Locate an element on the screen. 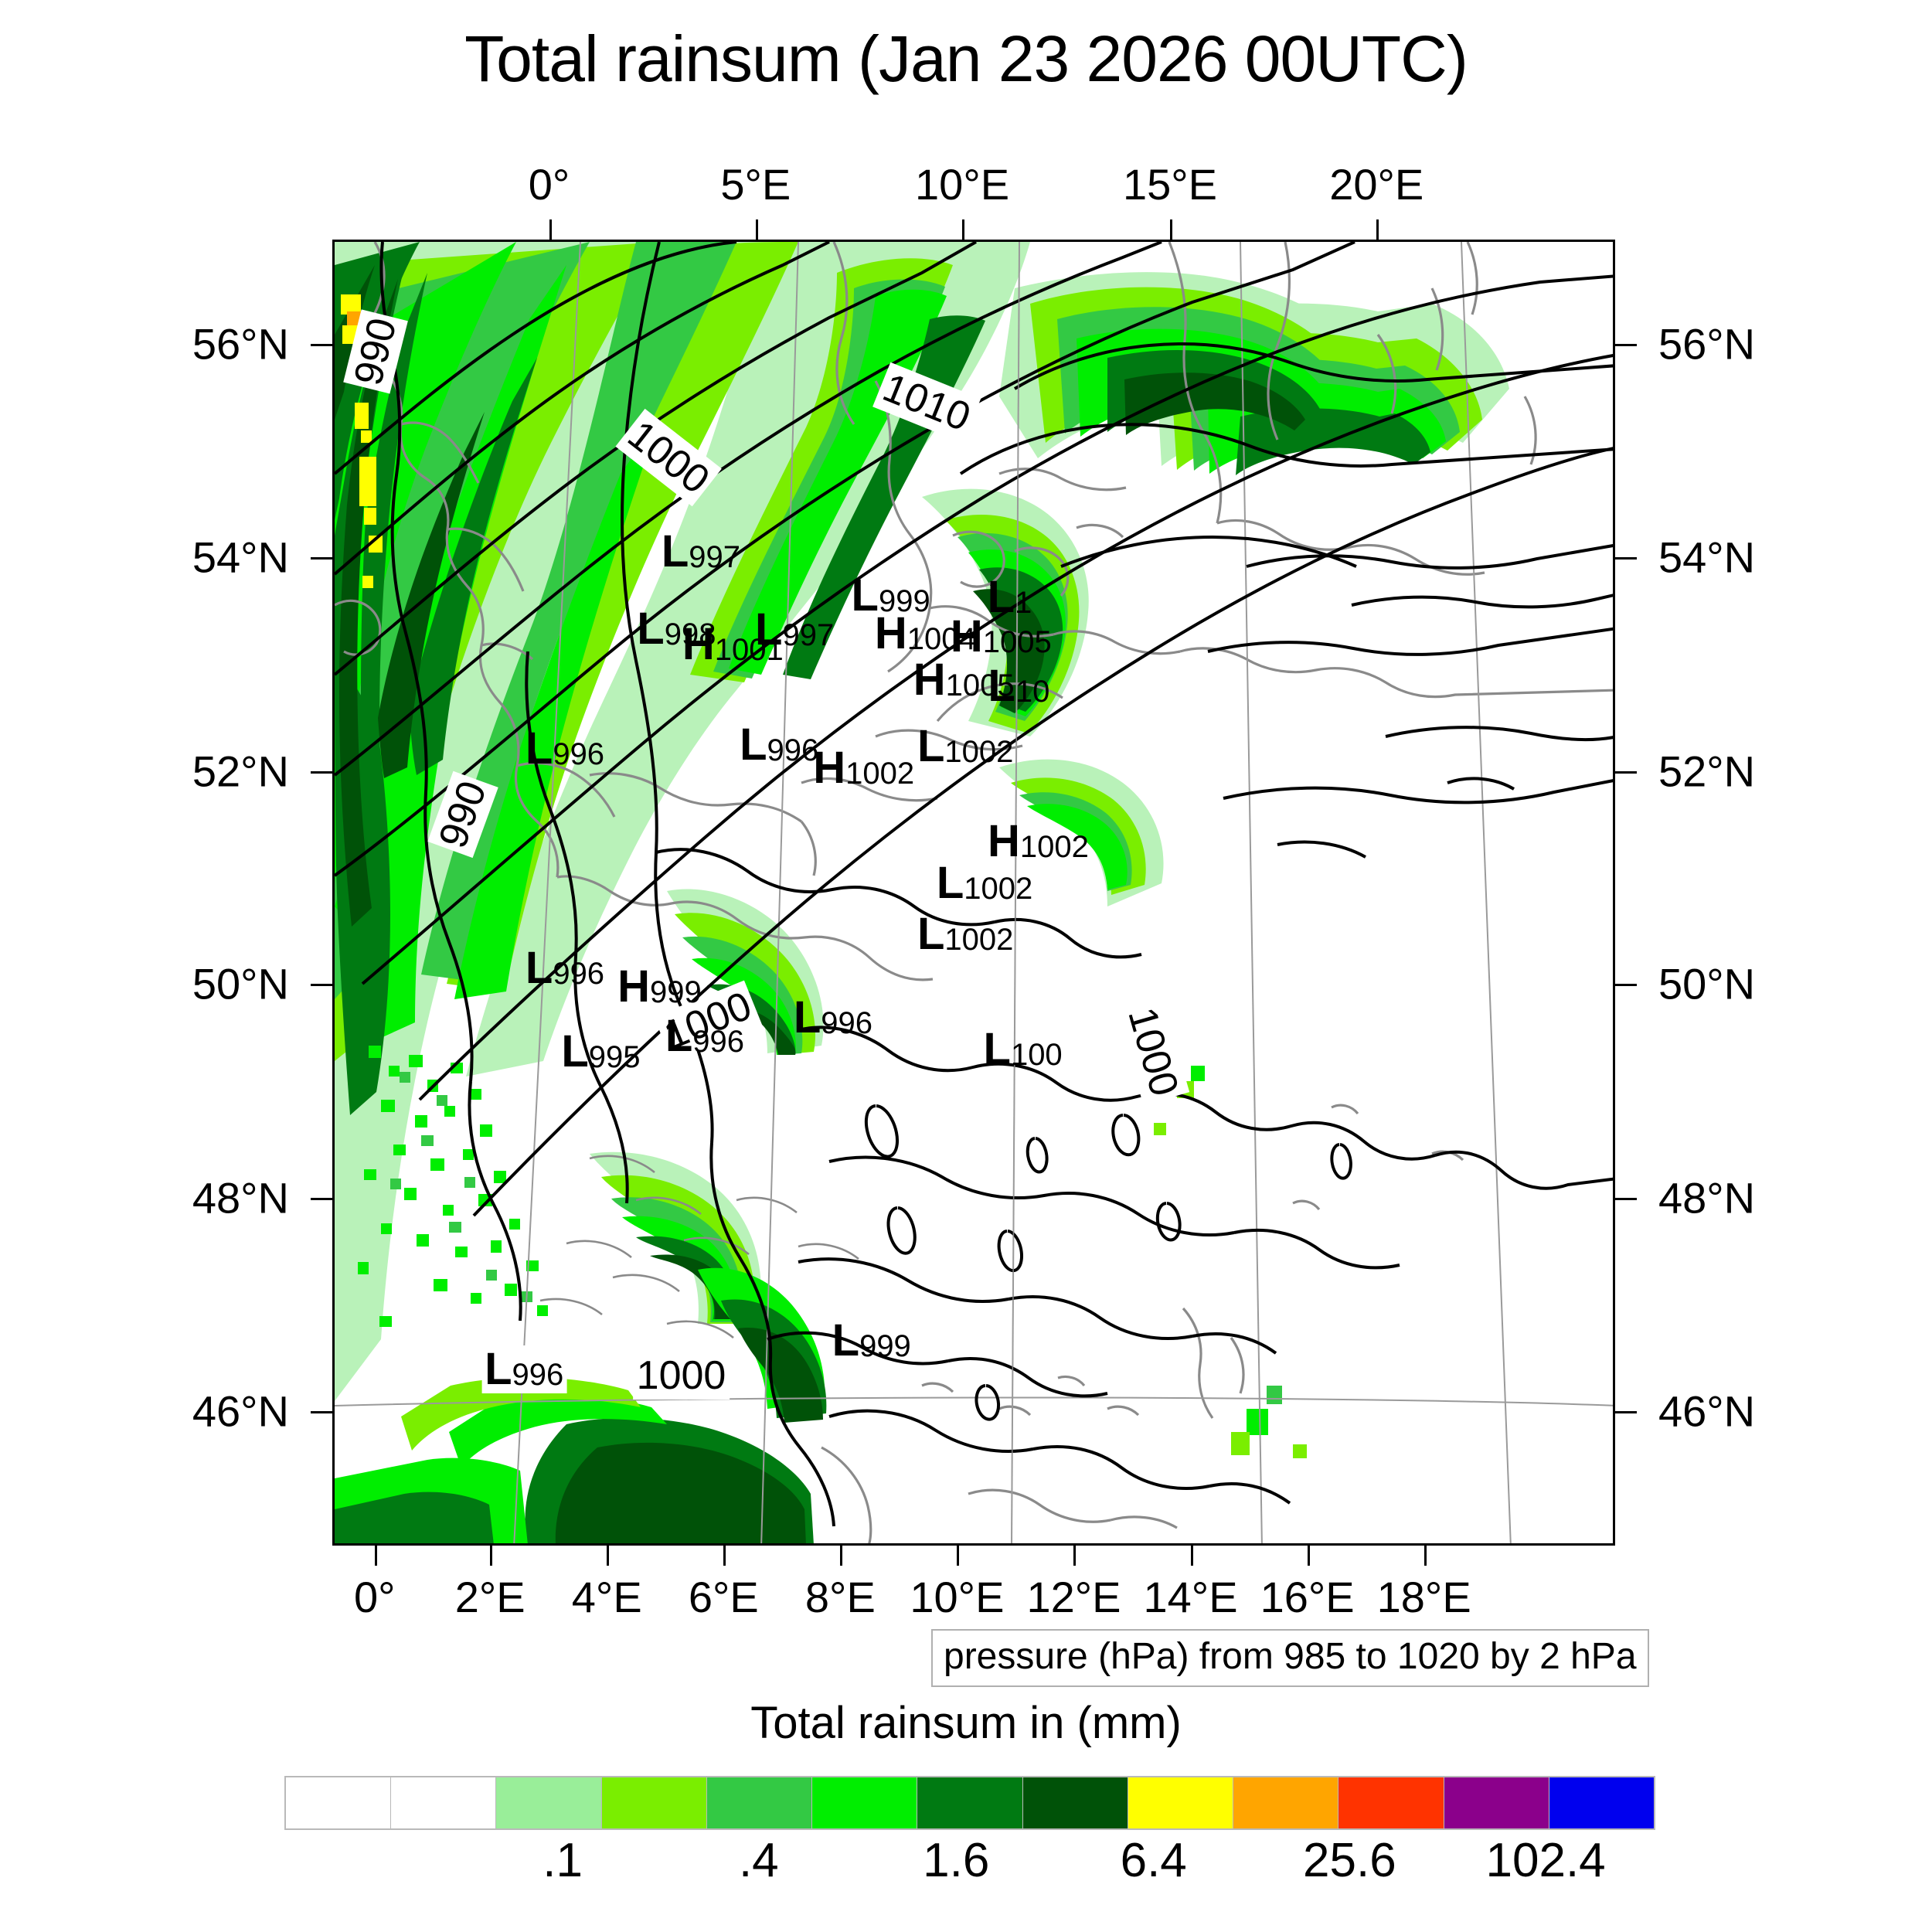 The image size is (1932, 1932). pressure-center-l-1002-21: L1002 is located at coordinates (985, 884).